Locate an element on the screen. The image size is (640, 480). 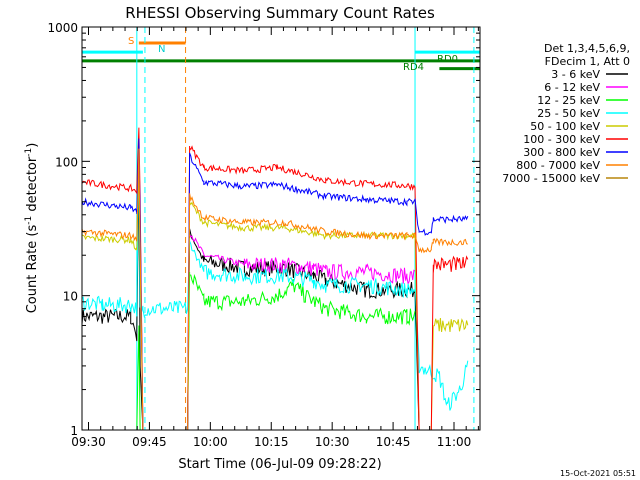
x-tick-label-6: 11:00 is located at coordinates (454, 442).